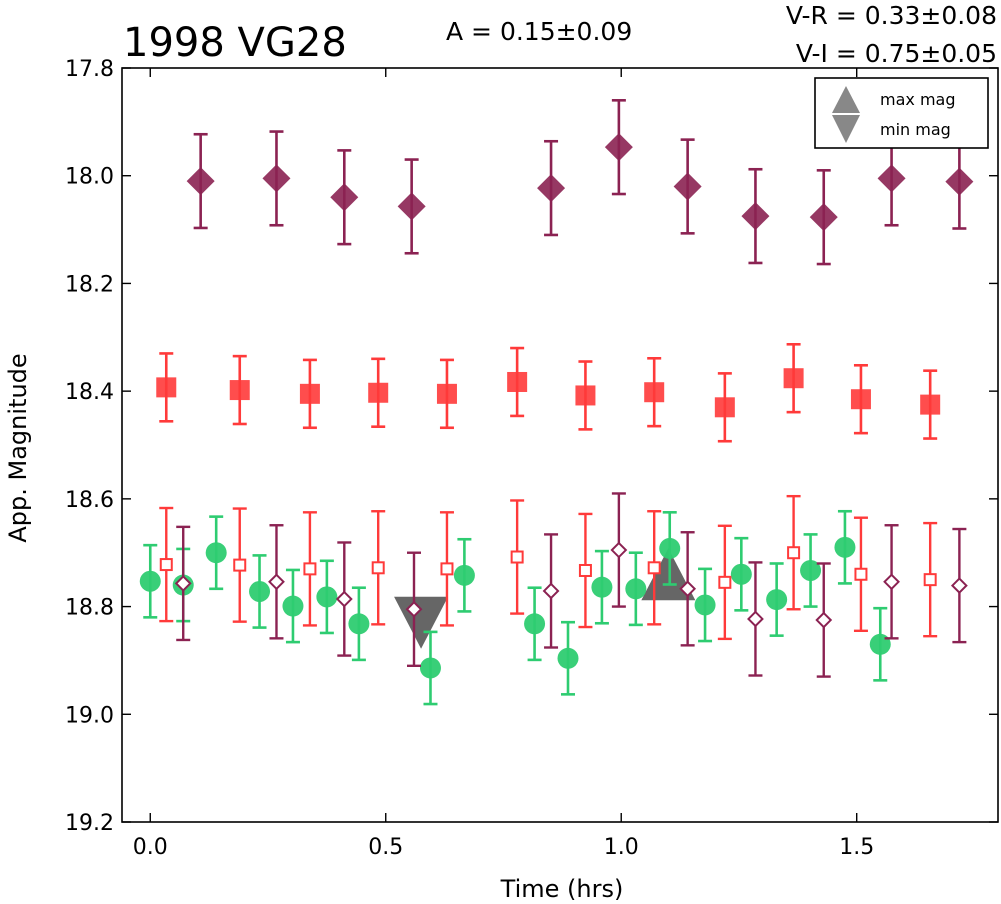 The height and width of the screenshot is (904, 1001). What do you see at coordinates (896, 53) in the screenshot?
I see `v-i-color-annotation: V-I = 0.75±0.05` at bounding box center [896, 53].